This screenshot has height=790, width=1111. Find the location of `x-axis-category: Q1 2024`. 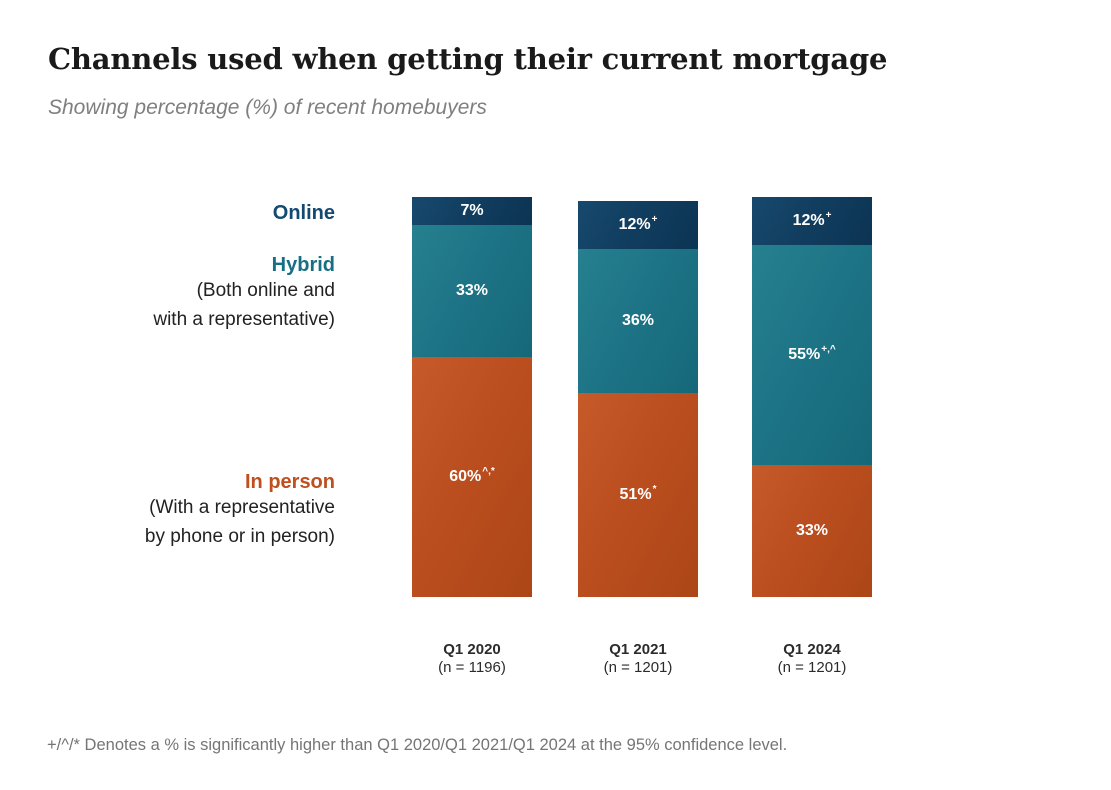

x-axis-category: Q1 2024 is located at coordinates (812, 649).